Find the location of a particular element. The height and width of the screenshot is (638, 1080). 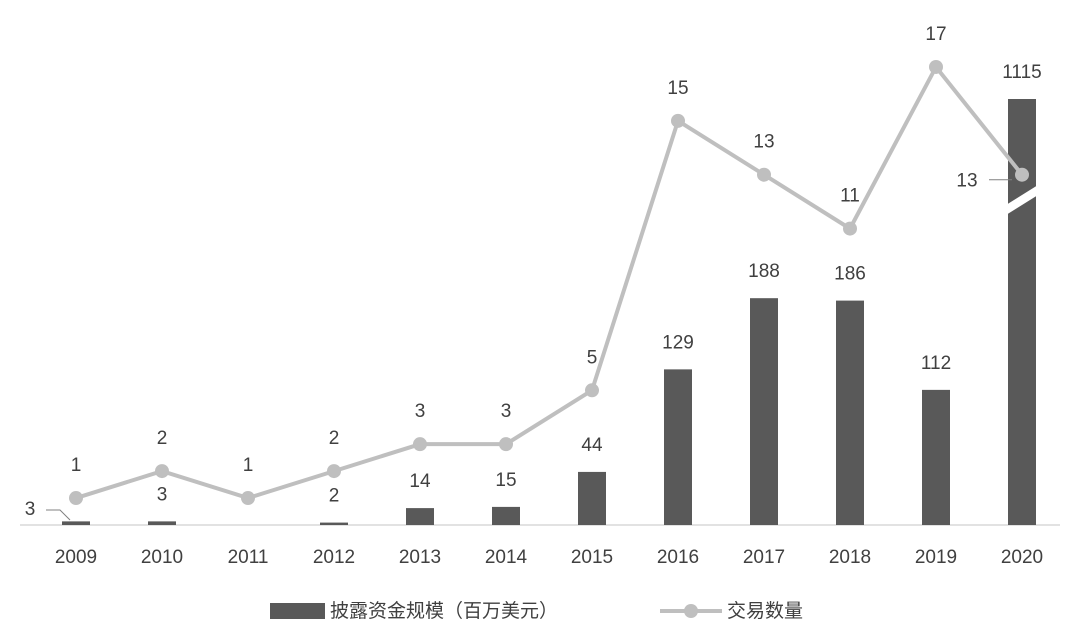

bar-value-label: 186 is located at coordinates (850, 274).